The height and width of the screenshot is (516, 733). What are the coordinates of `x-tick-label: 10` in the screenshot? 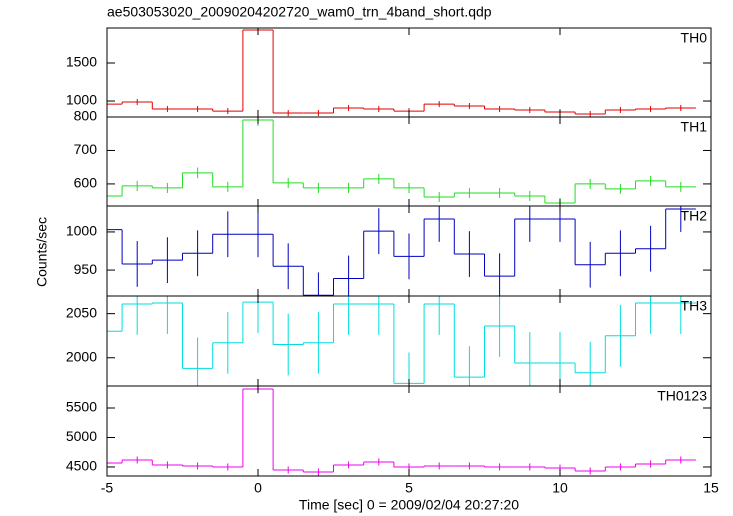 It's located at (560, 488).